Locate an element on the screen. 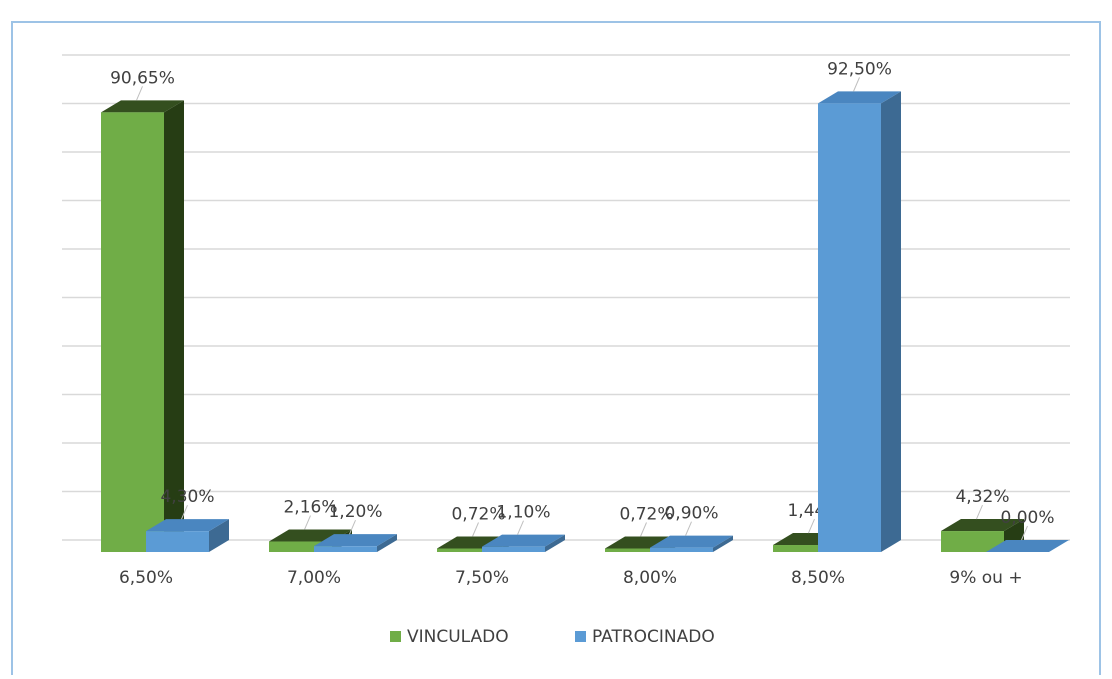  data-label: 92,50% is located at coordinates (859, 69).